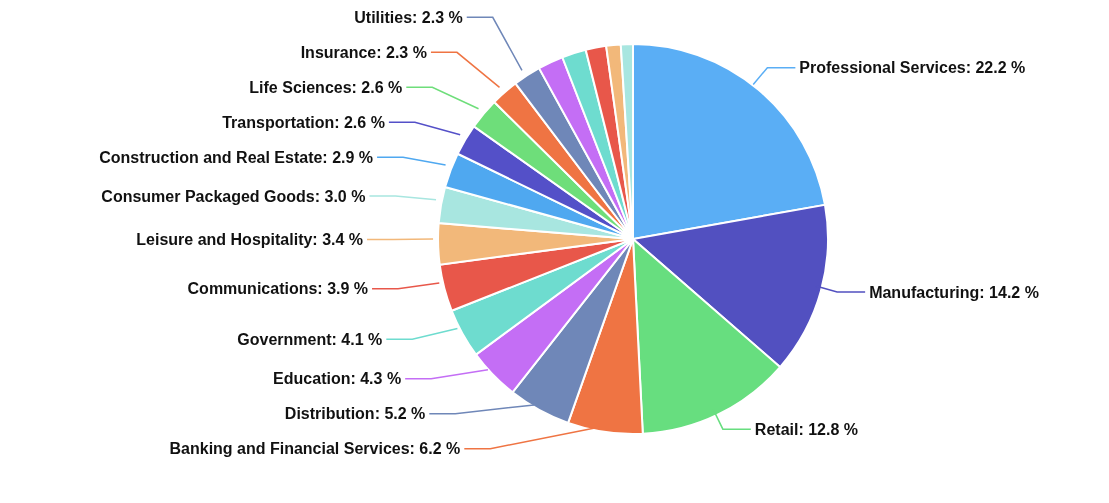  What do you see at coordinates (236, 157) in the screenshot?
I see `slice-label: Construction and Real Estate: 2.9 %` at bounding box center [236, 157].